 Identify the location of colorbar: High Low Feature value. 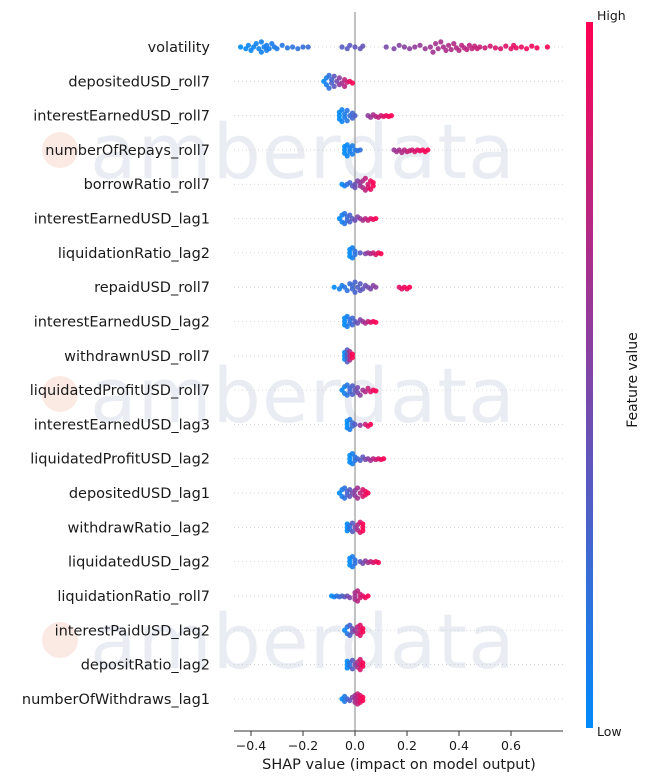
(613, 373).